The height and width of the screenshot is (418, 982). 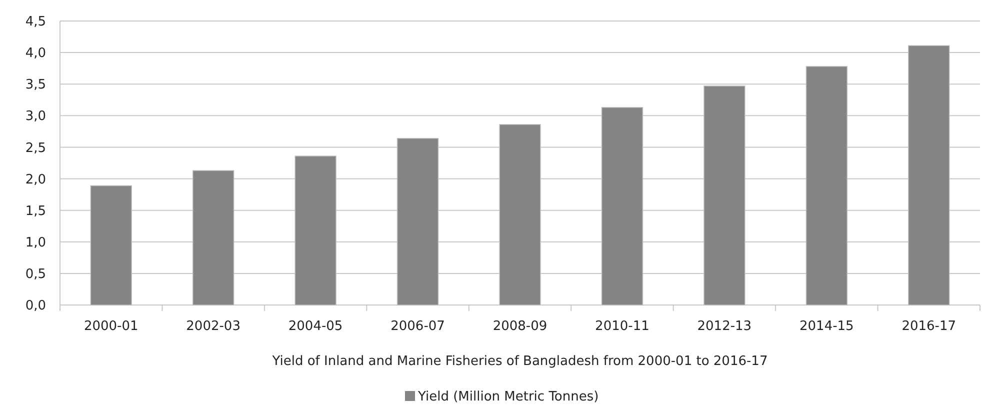 What do you see at coordinates (35, 116) in the screenshot?
I see `y-tick-label: 3,0` at bounding box center [35, 116].